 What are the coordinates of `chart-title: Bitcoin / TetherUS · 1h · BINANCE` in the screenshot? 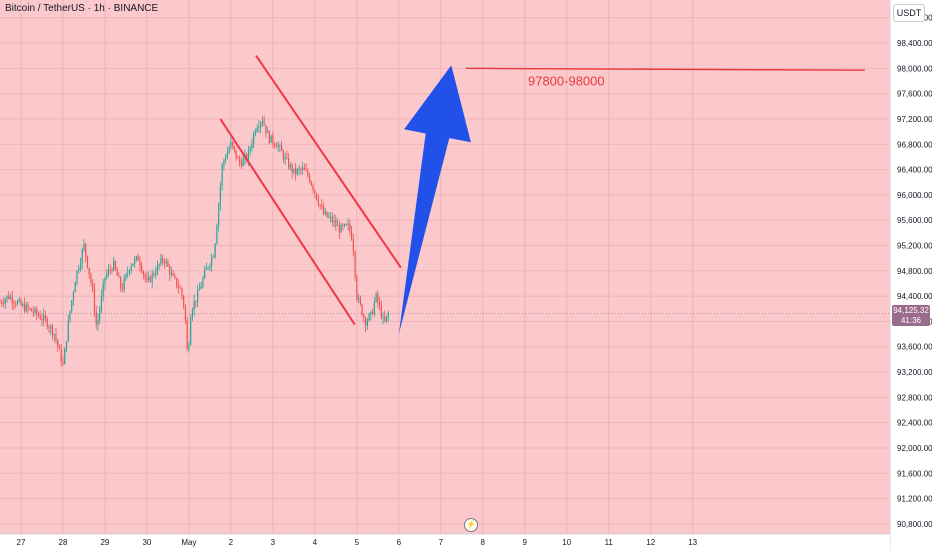 It's located at (82, 8).